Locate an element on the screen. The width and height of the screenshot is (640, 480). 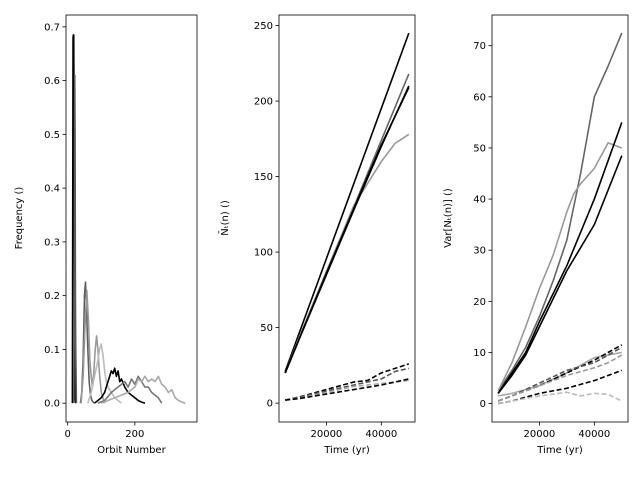
y-tick-label: 0.4 is located at coordinates (52, 189).